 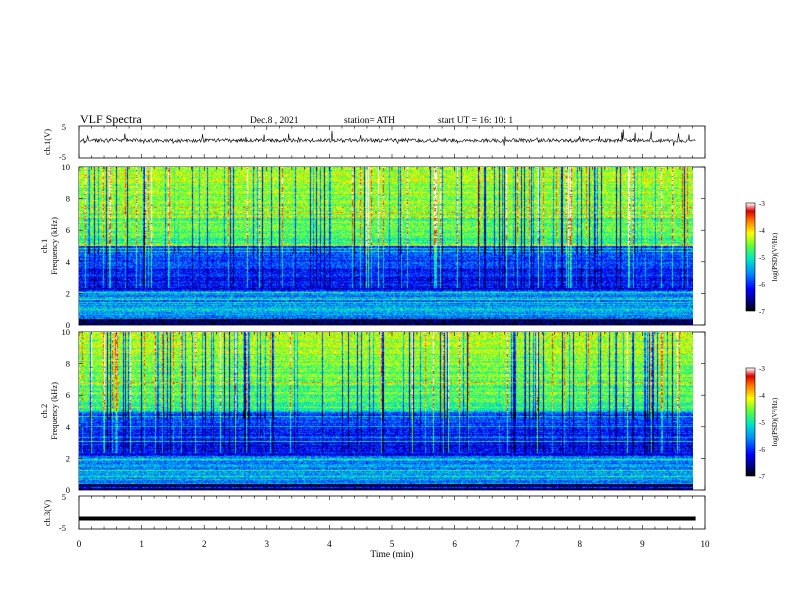 What do you see at coordinates (388, 137) in the screenshot?
I see `ch1-waveform-line` at bounding box center [388, 137].